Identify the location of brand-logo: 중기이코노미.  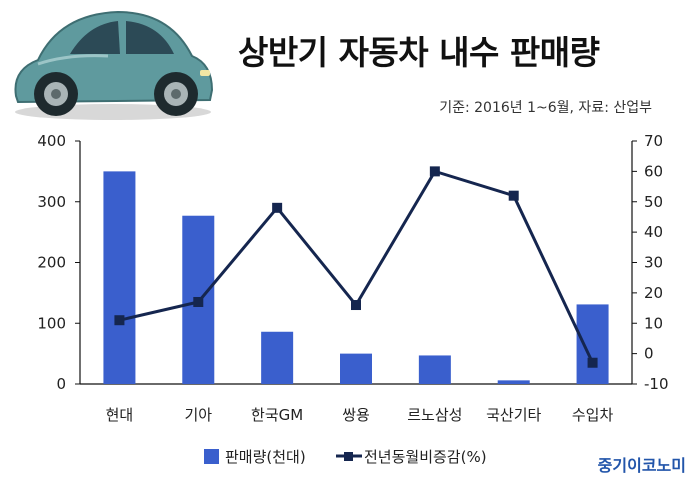
(641, 465).